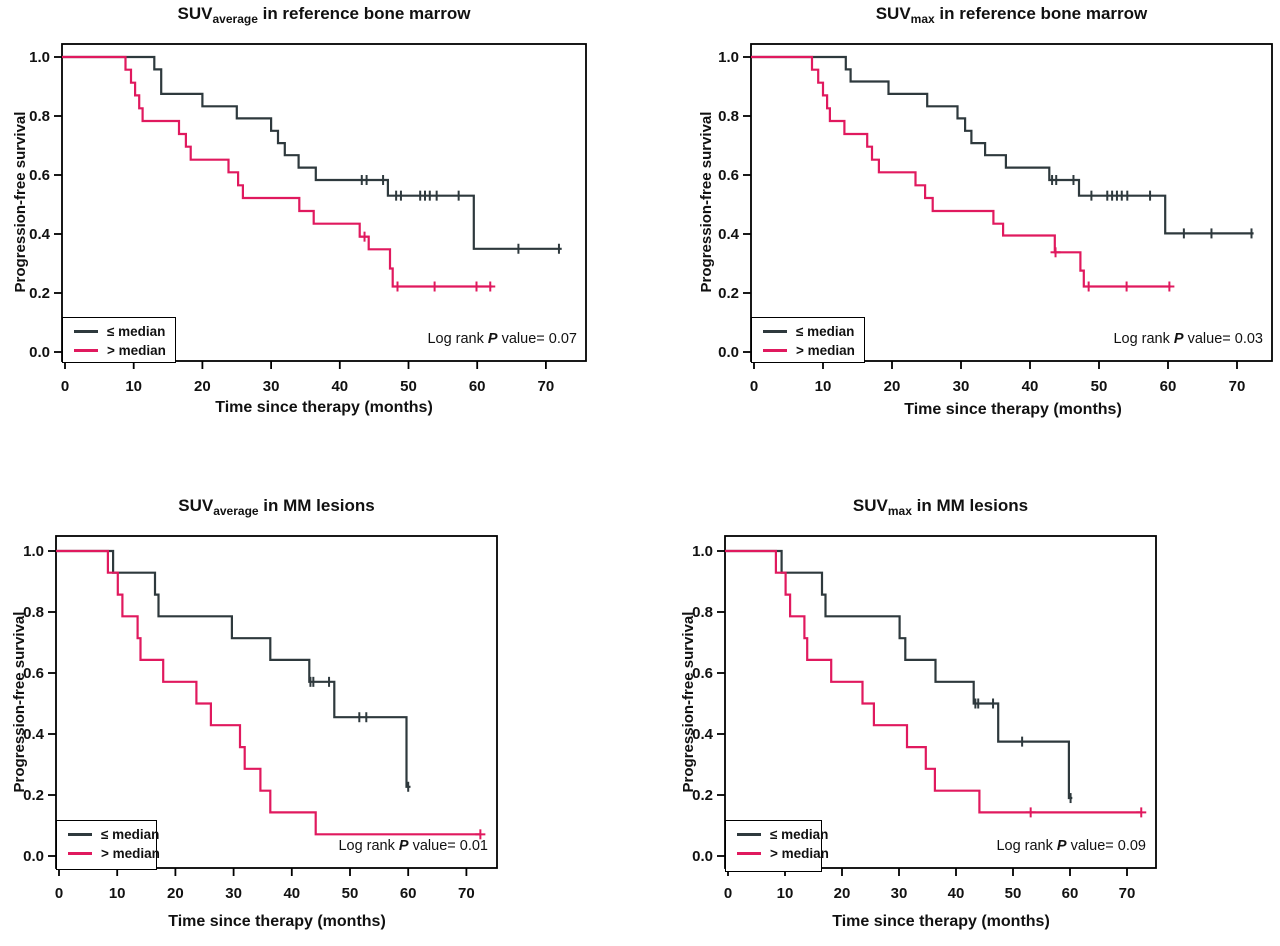  Describe the element at coordinates (324, 15) in the screenshot. I see `panel-title: SUVaverage in reference bone marrow` at that location.